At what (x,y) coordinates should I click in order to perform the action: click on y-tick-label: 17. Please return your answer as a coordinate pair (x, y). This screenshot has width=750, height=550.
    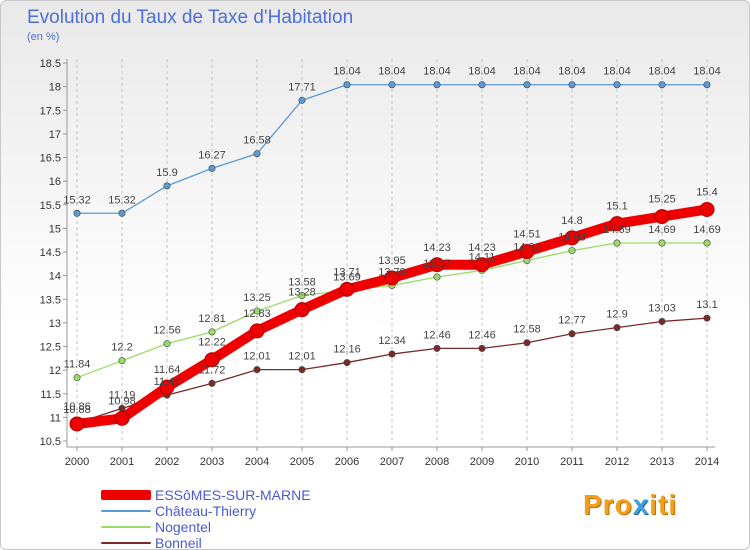
    Looking at the image, I should click on (55, 135).